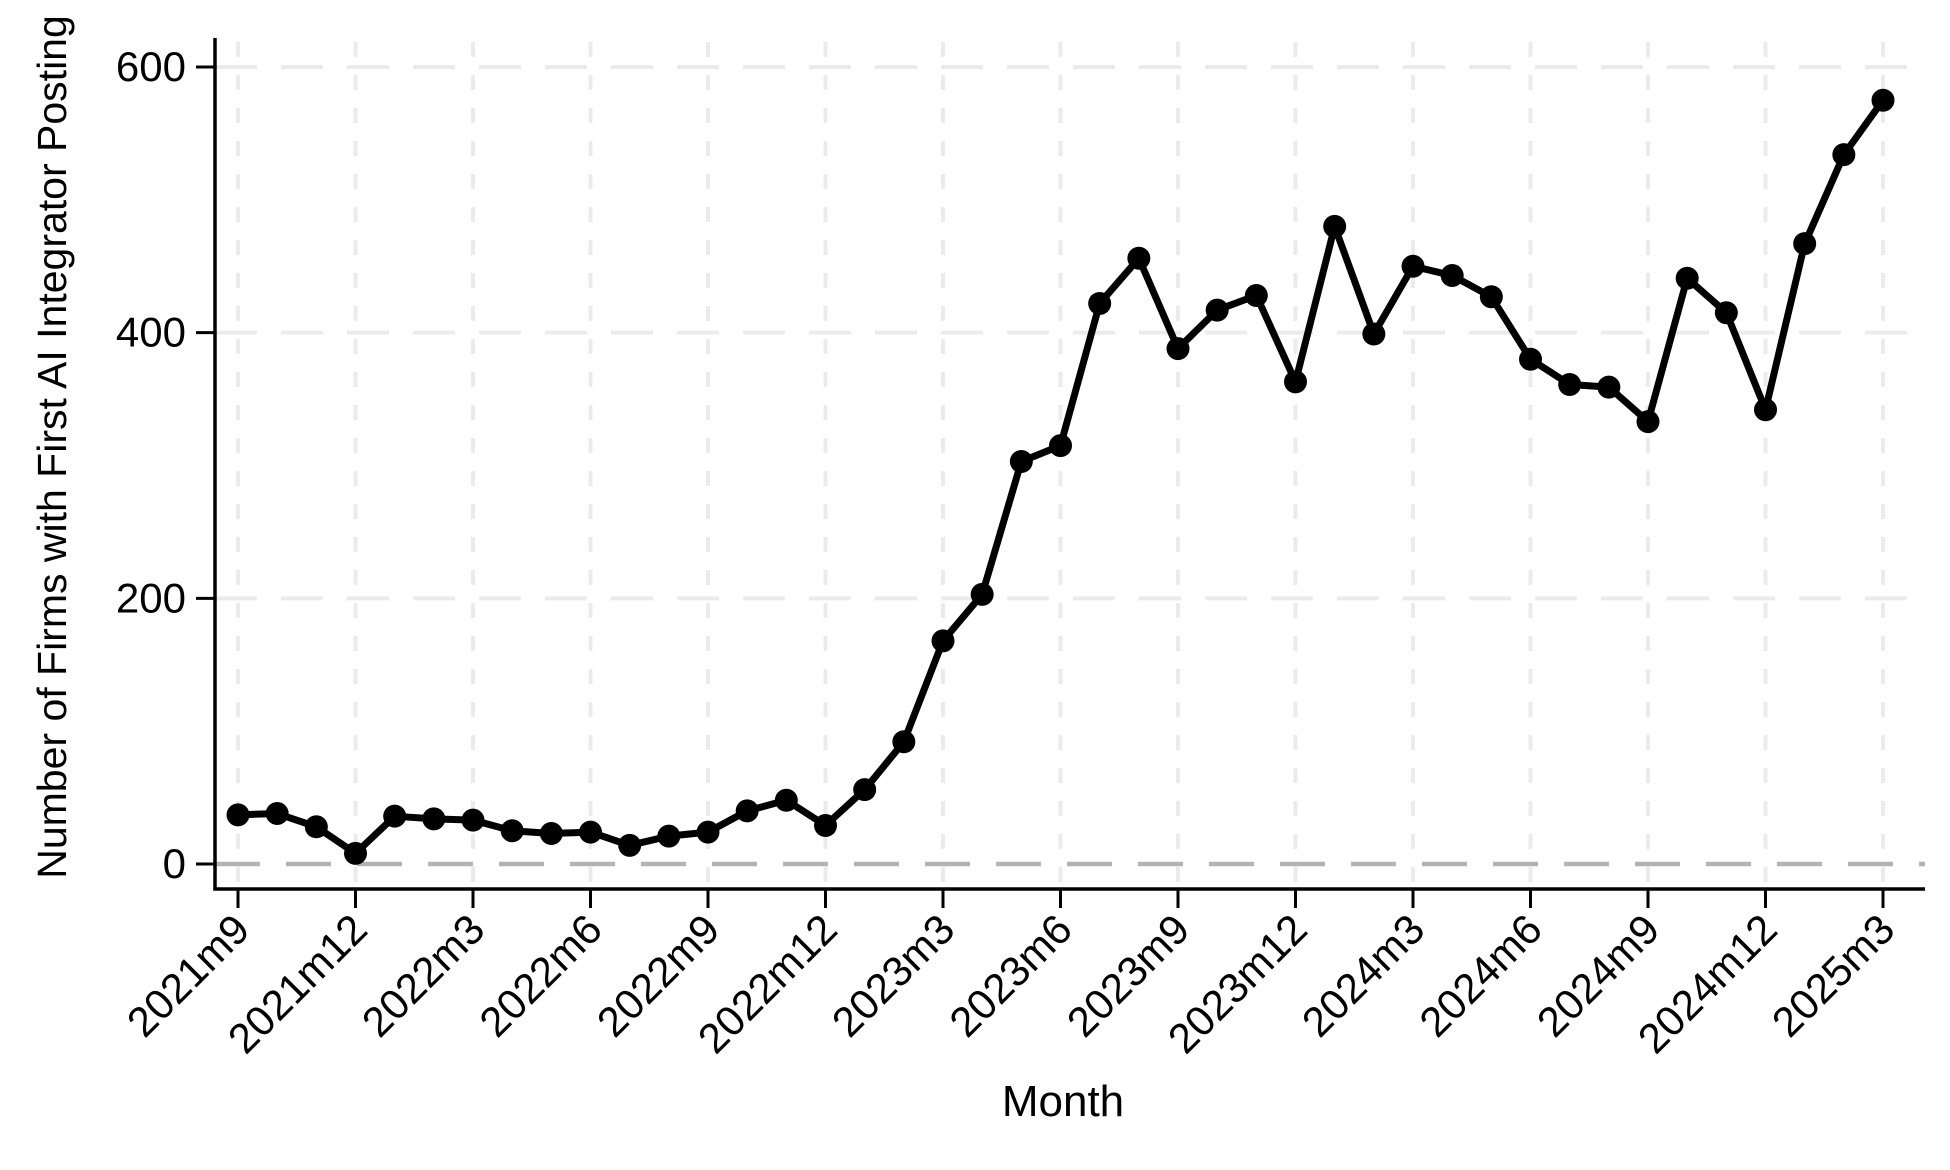 Image resolution: width=1950 pixels, height=1170 pixels. What do you see at coordinates (151, 597) in the screenshot?
I see `y-tick-label: 200` at bounding box center [151, 597].